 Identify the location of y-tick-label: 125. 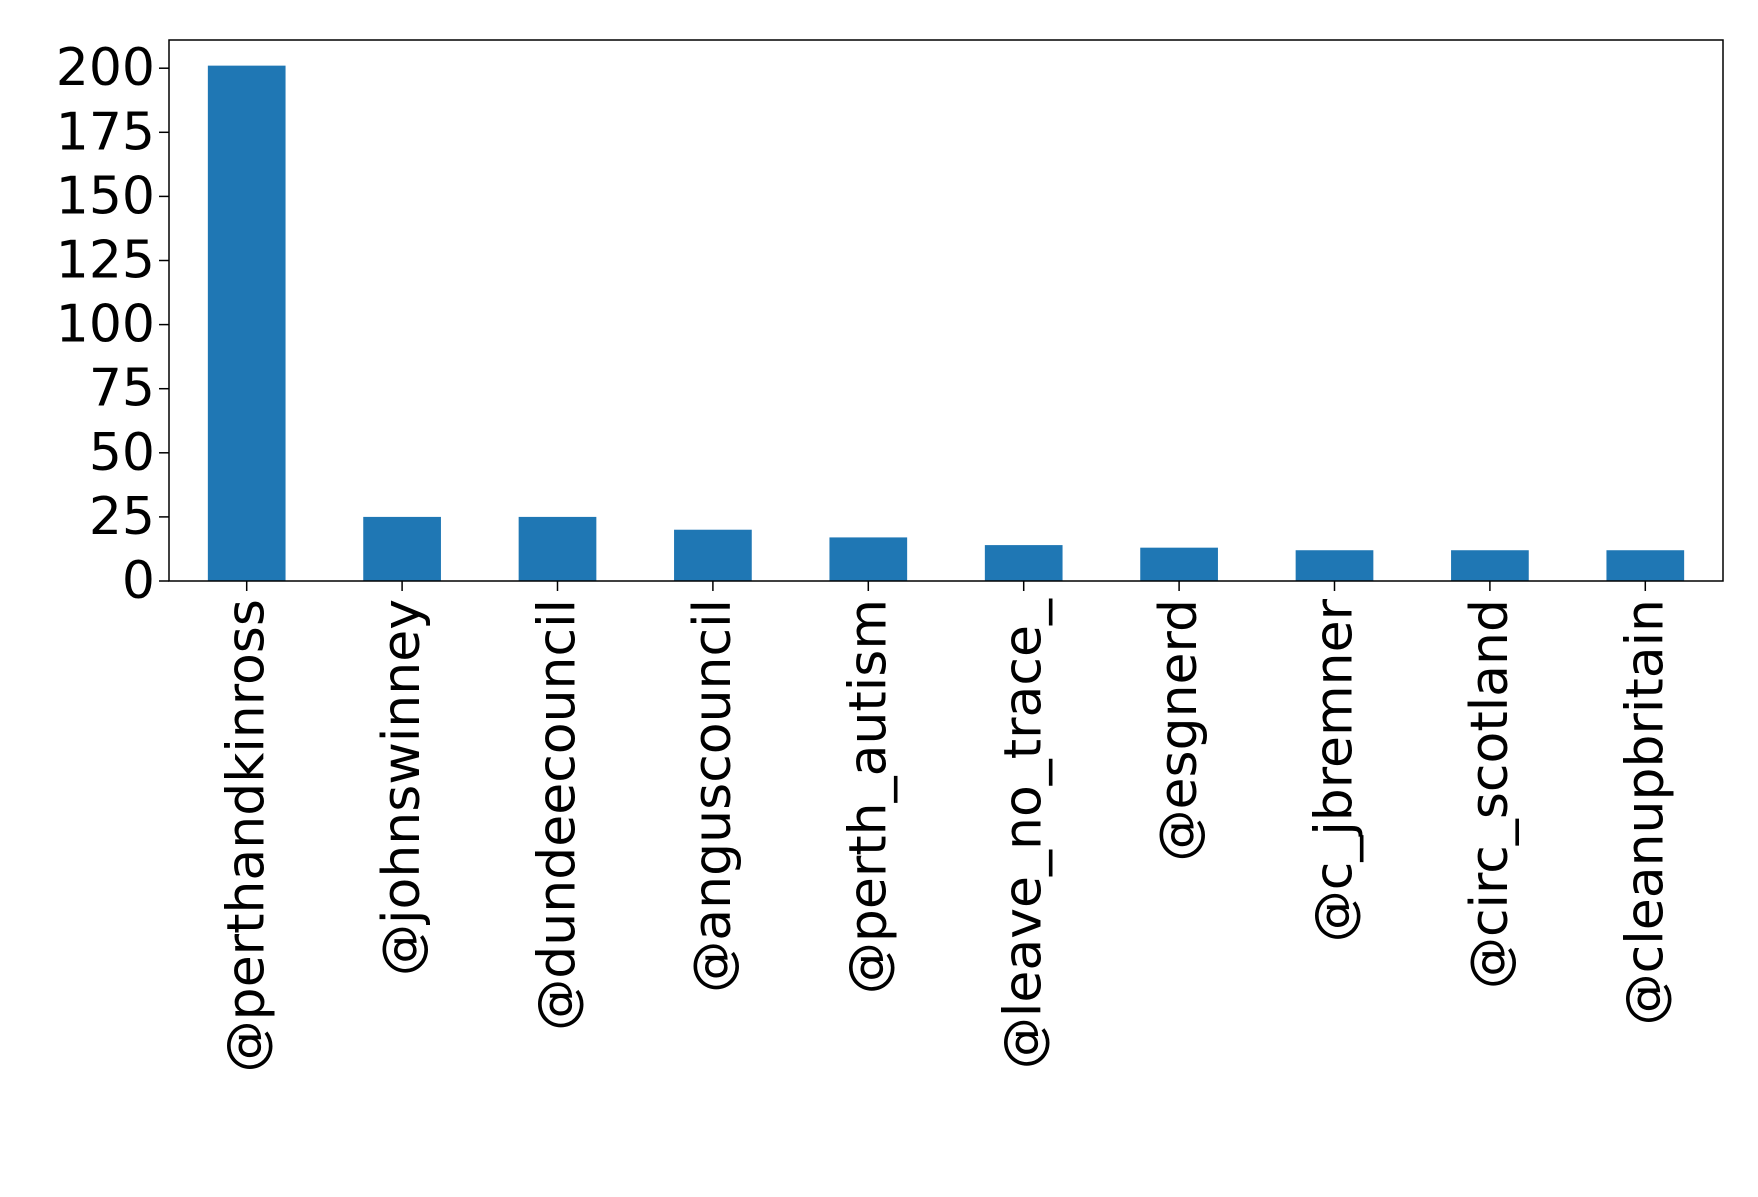
(105, 261).